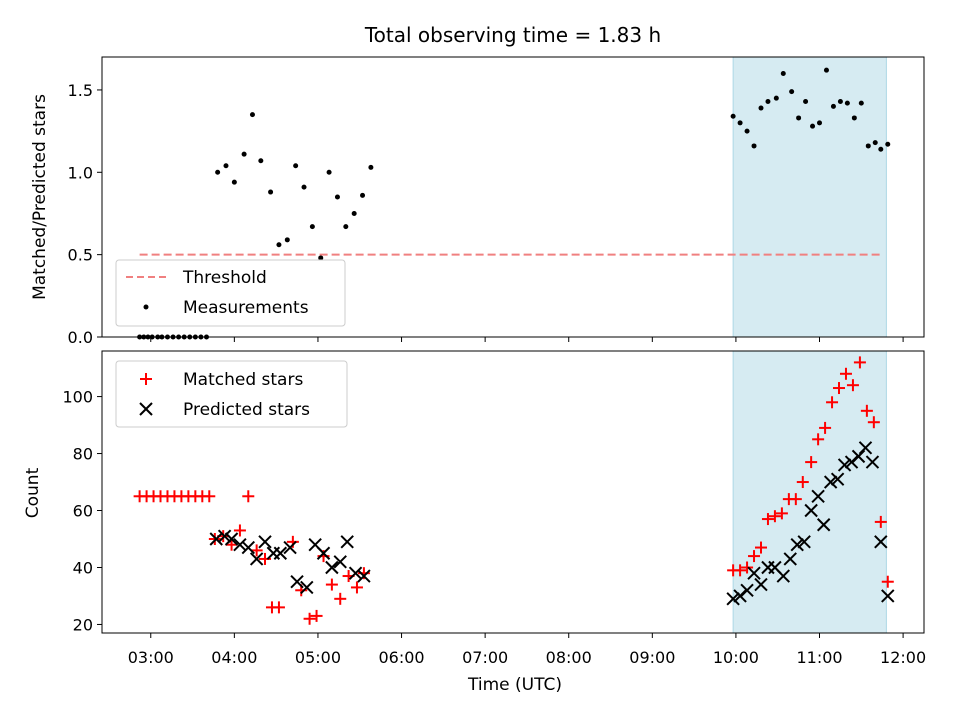  What do you see at coordinates (83, 454) in the screenshot?
I see `count-y-tick-label: 80` at bounding box center [83, 454].